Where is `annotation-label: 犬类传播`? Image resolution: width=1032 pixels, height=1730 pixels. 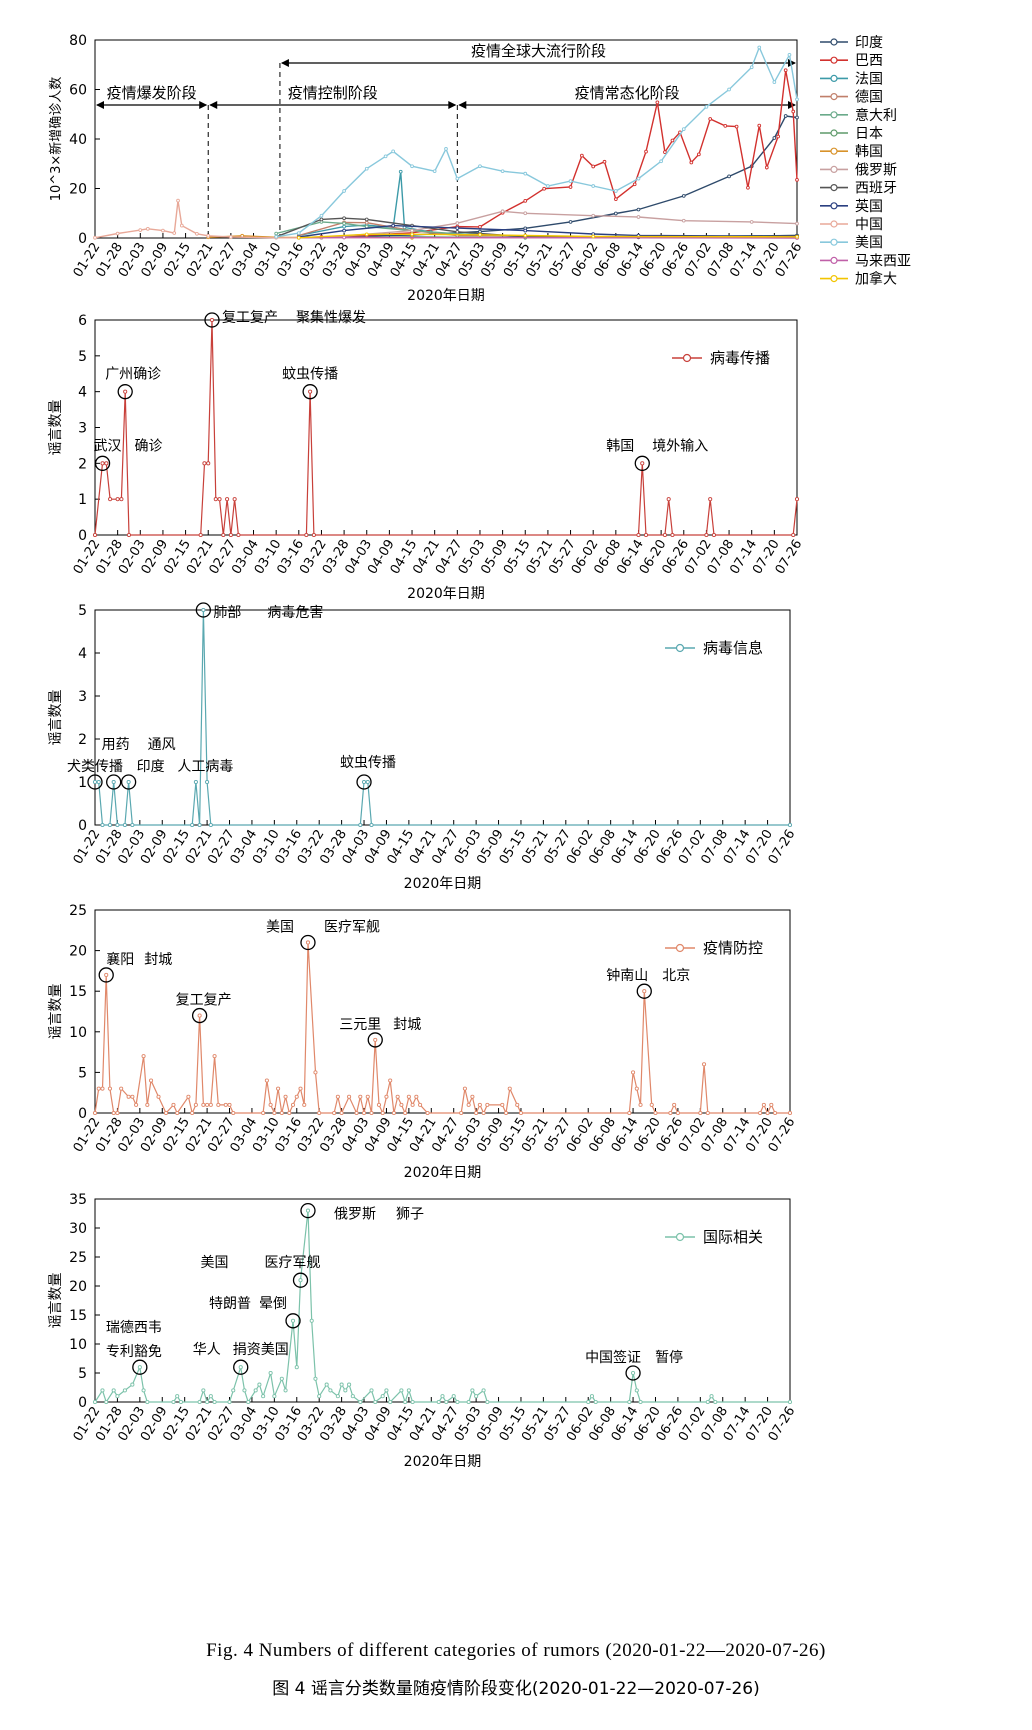
annotation-label: 犬类传播 is located at coordinates (95, 767).